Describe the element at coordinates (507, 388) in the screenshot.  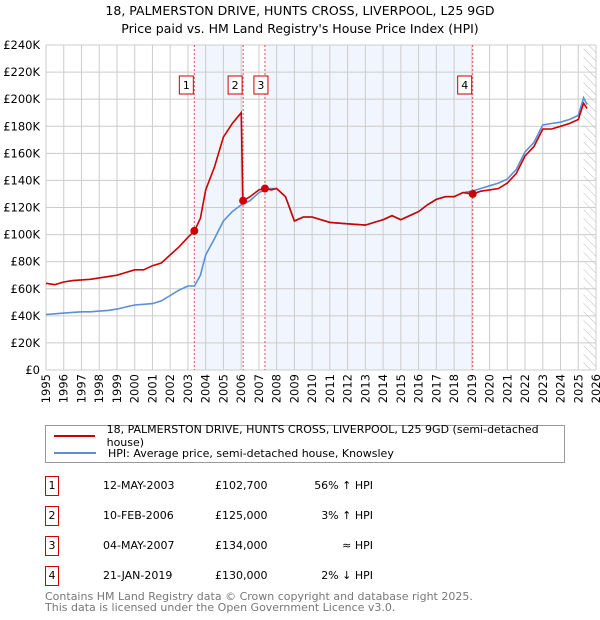
I see `x-tick-label: 2021` at that location.